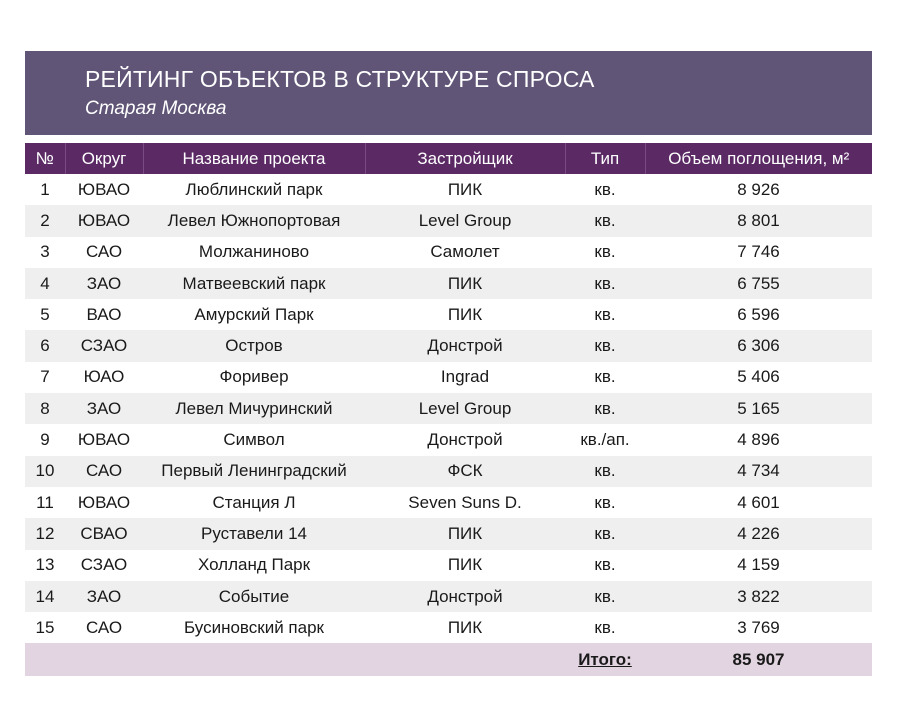 This screenshot has height=720, width=900. Describe the element at coordinates (758, 189) in the screenshot. I see `cell-volume: 8 926` at that location.